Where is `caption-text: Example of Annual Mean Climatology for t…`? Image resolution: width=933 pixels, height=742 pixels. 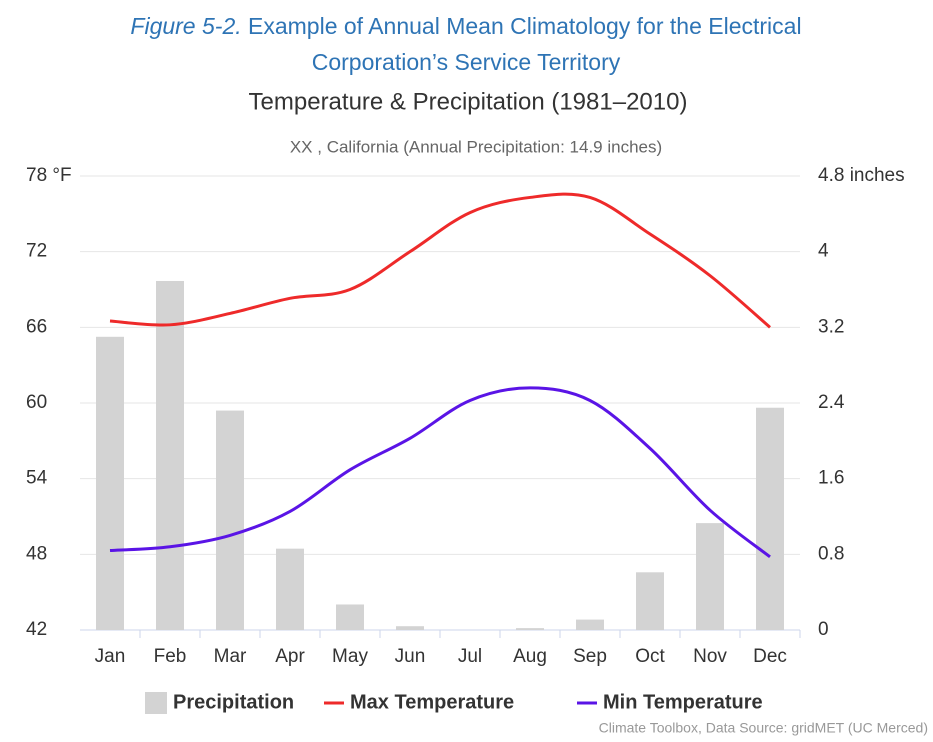
caption-text: Example of Annual Mean Climatology for t… is located at coordinates (525, 44).